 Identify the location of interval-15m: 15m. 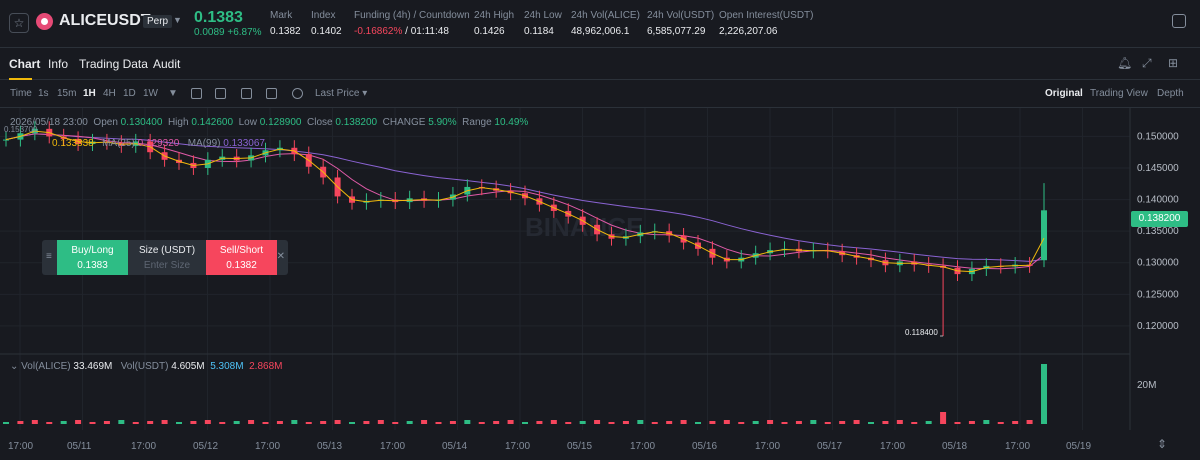
(67, 93).